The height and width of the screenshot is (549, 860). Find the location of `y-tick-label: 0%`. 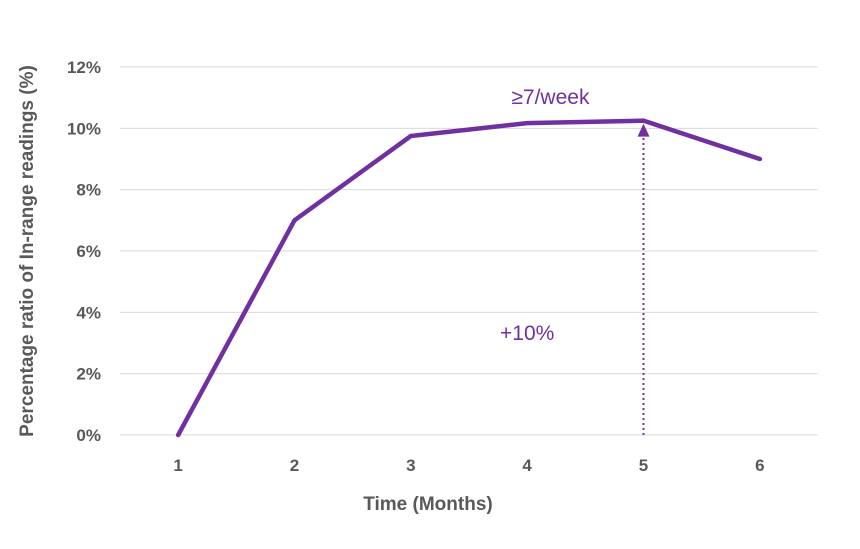

y-tick-label: 0% is located at coordinates (88, 435).